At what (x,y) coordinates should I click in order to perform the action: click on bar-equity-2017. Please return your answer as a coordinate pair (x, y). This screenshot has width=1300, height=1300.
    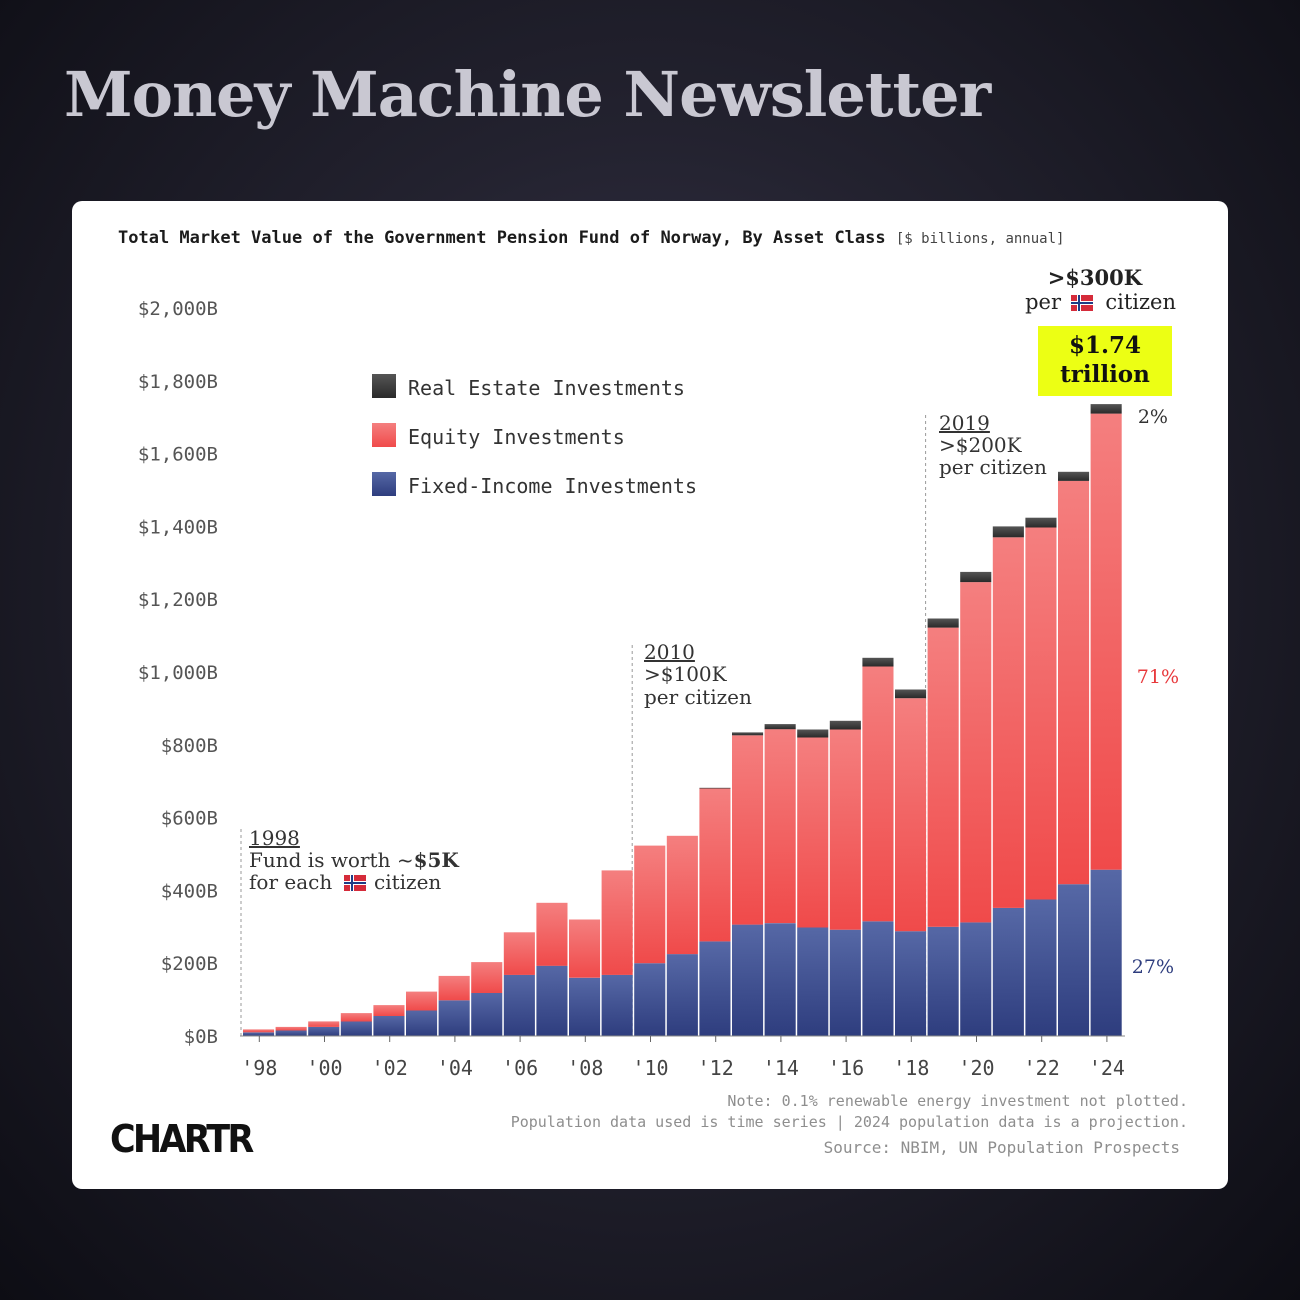
    Looking at the image, I should click on (878, 794).